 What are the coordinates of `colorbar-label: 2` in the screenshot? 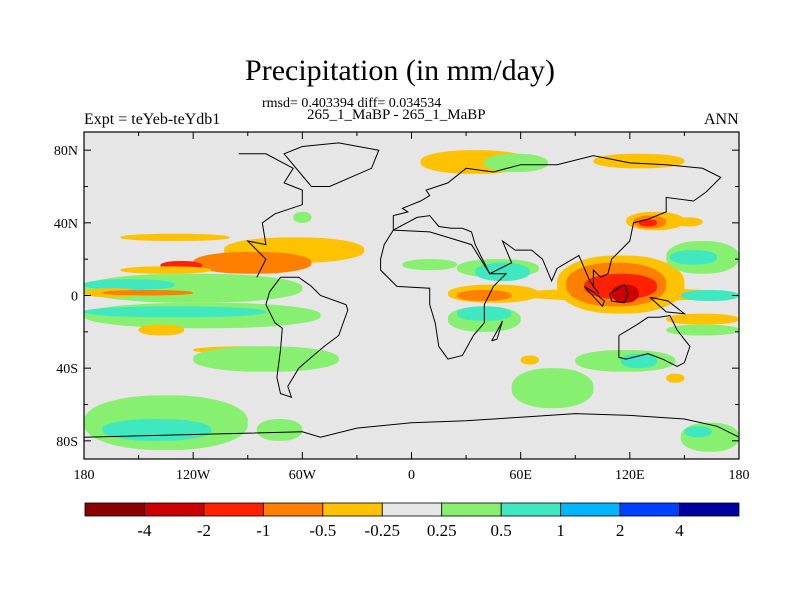 It's located at (620, 530).